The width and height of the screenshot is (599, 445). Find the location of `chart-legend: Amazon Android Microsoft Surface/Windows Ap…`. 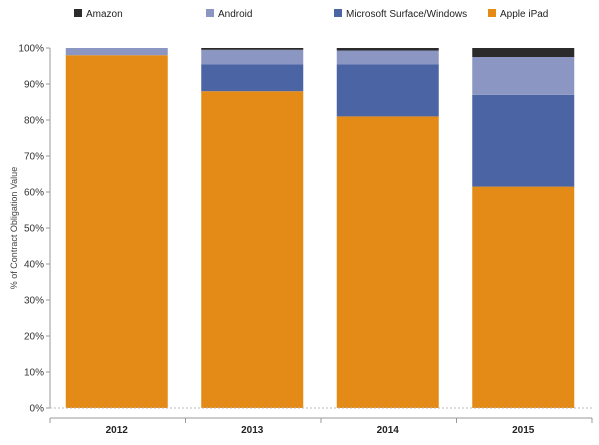

chart-legend: Amazon Android Microsoft Surface/Windows Ap… is located at coordinates (311, 14).